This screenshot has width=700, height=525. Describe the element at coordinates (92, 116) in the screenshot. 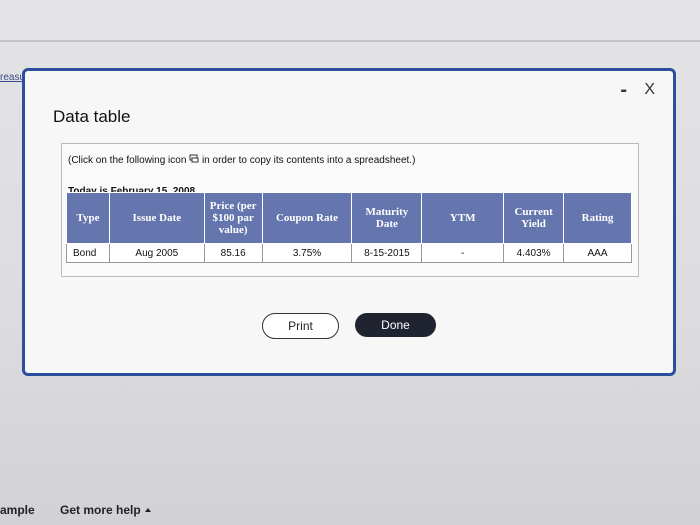

I see `dialog-title: Data table` at that location.